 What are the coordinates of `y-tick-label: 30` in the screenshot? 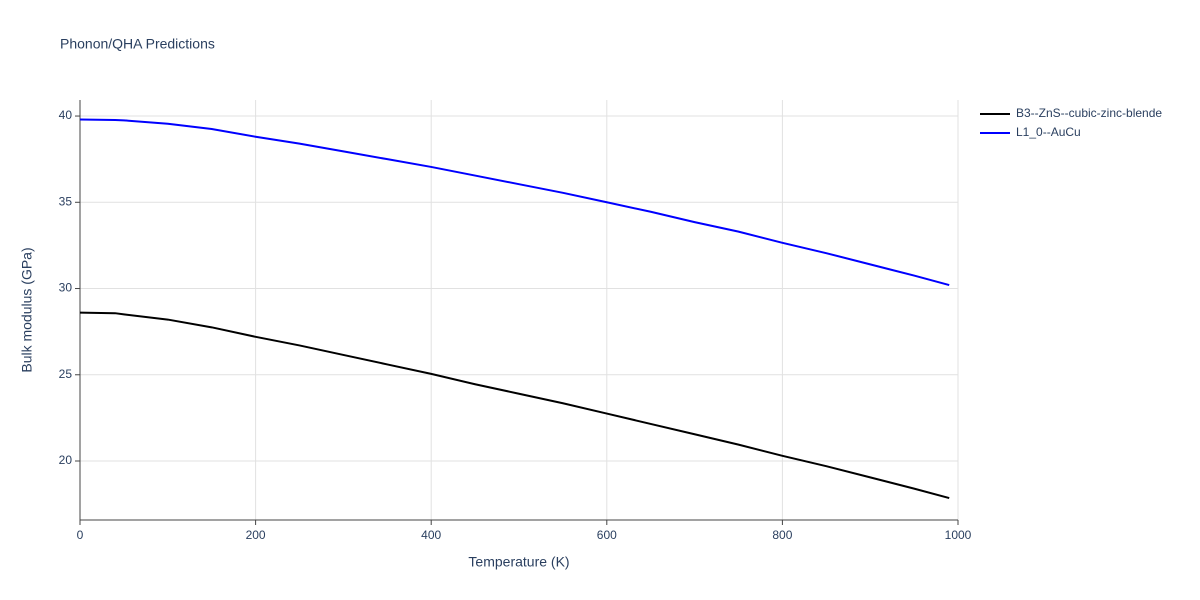 It's located at (66, 288).